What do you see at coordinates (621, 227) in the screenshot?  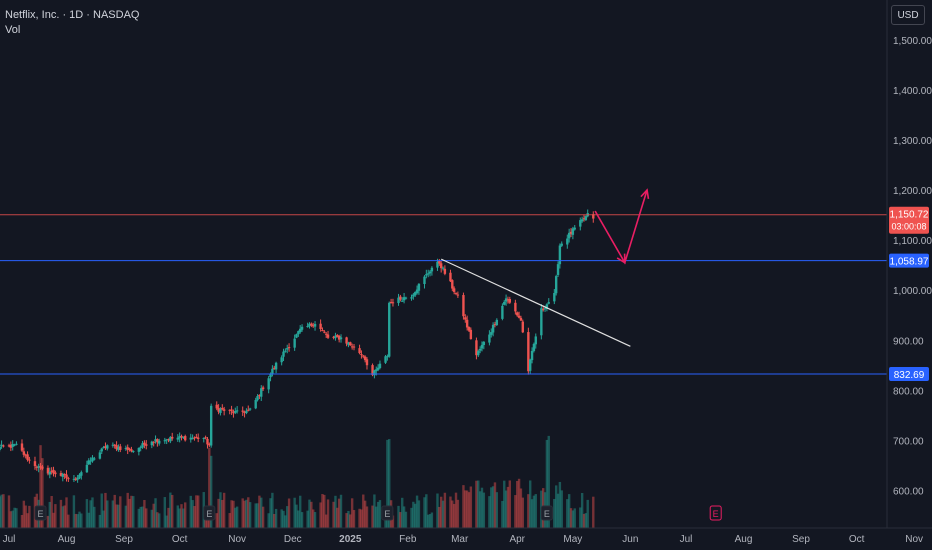 I see `projection-arrow` at bounding box center [621, 227].